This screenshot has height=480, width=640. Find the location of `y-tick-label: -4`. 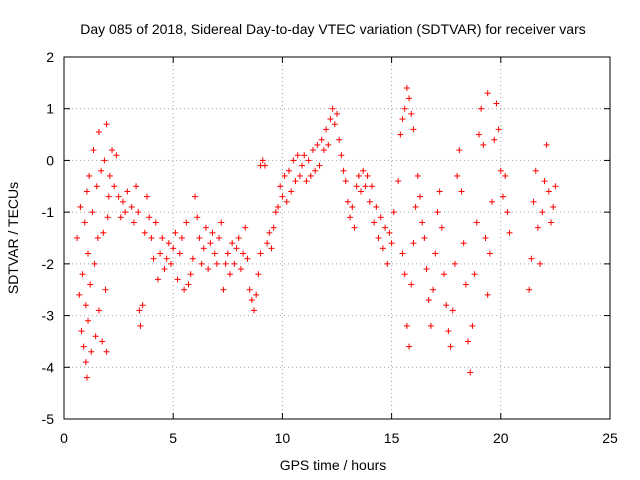

y-tick-label: -4 is located at coordinates (48, 367).